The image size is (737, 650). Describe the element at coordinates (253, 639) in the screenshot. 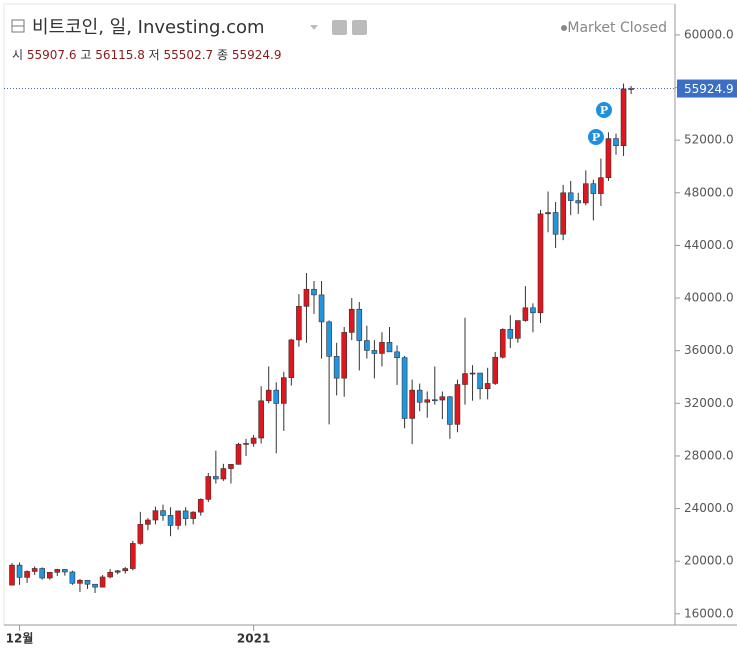

I see `x-tick-label: 2021` at that location.